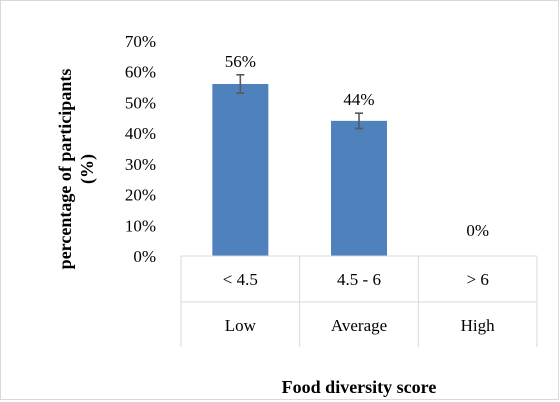 The height and width of the screenshot is (402, 560). Describe the element at coordinates (240, 61) in the screenshot. I see `data-label: 56%` at that location.